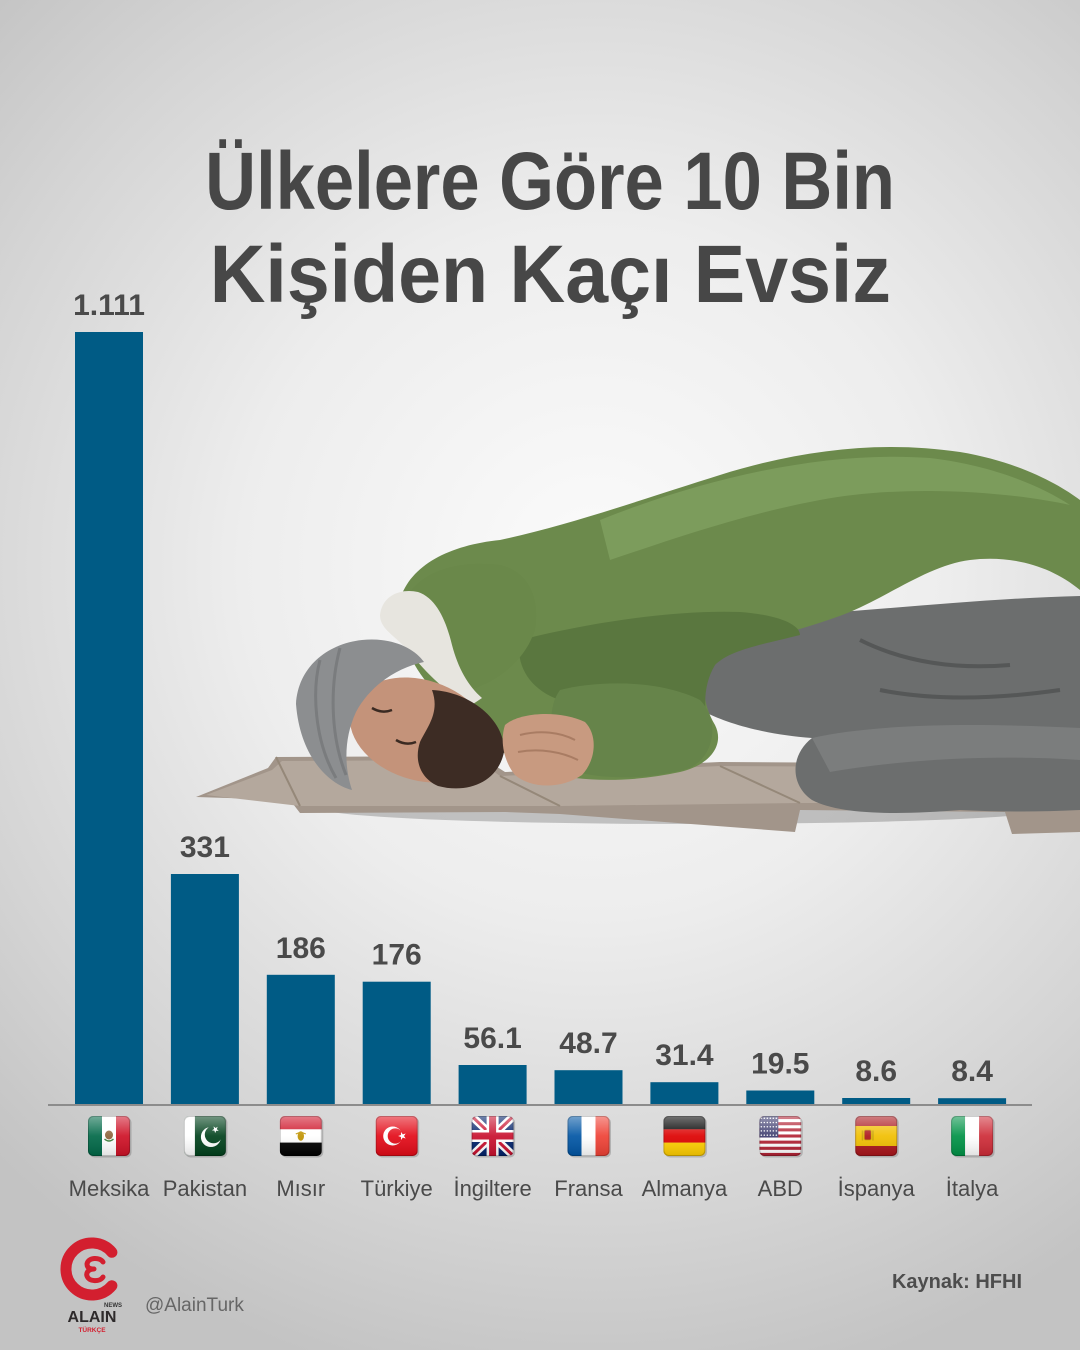 The image size is (1080, 1350). Describe the element at coordinates (109, 1188) in the screenshot. I see `category-label: Meksika` at that location.